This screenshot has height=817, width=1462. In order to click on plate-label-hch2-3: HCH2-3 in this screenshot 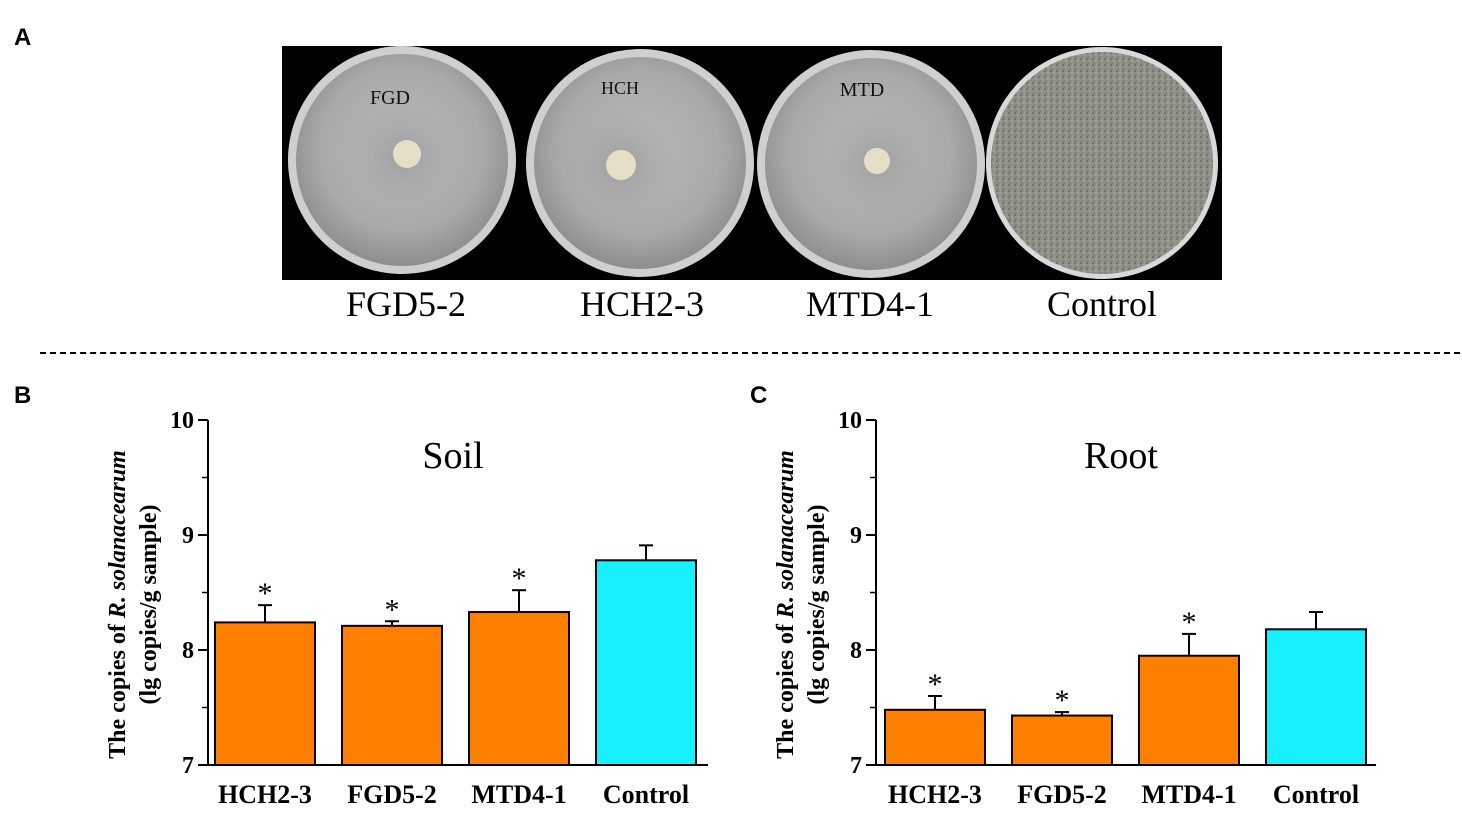, I will do `click(642, 304)`.